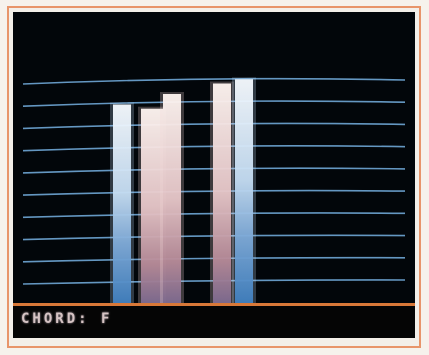 This screenshot has height=355, width=429. I want to click on note-bar-5-body, so click(244, 191).